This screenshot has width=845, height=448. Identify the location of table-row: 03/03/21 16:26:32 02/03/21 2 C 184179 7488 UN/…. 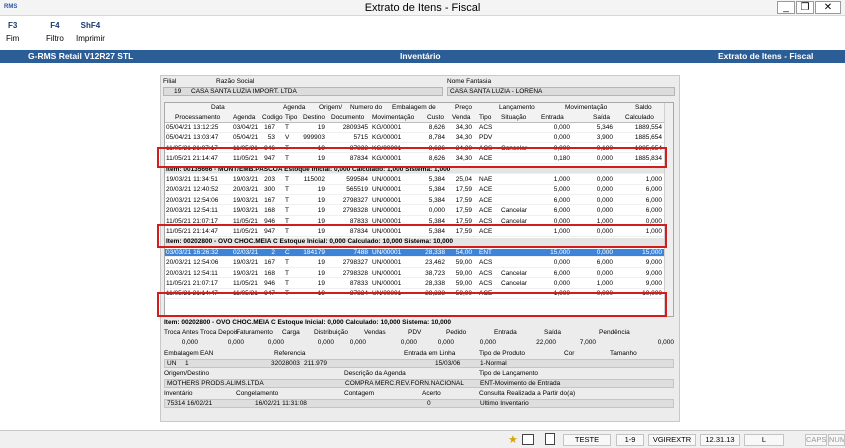
(415, 253).